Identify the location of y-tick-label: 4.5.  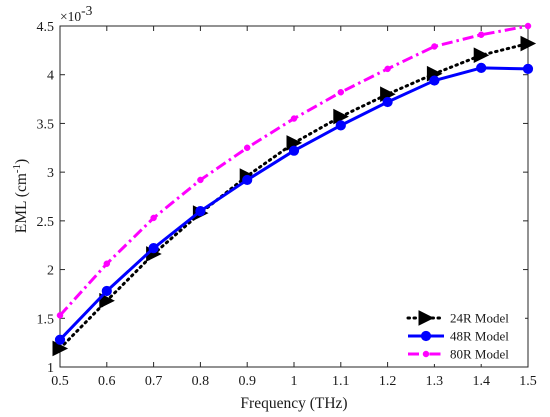
(46, 27).